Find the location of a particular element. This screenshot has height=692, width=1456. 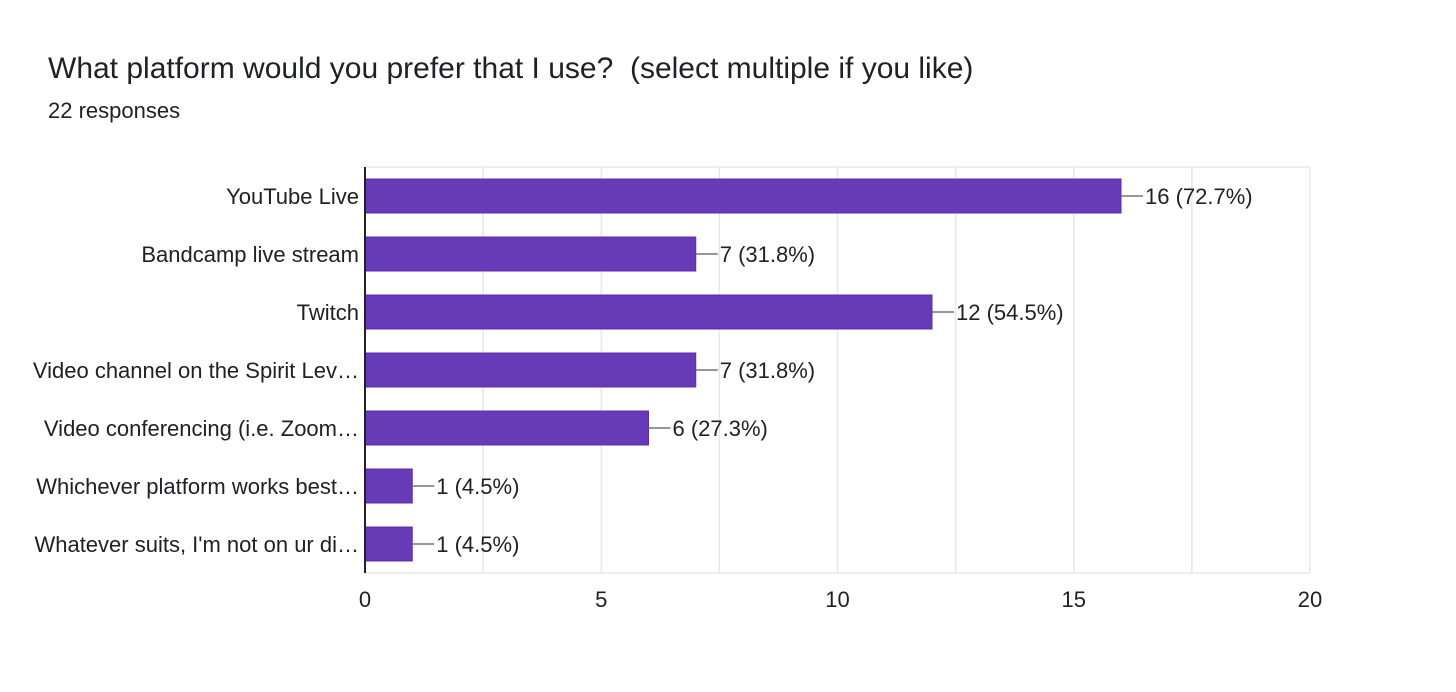

category-label: YouTube Live is located at coordinates (292, 196).